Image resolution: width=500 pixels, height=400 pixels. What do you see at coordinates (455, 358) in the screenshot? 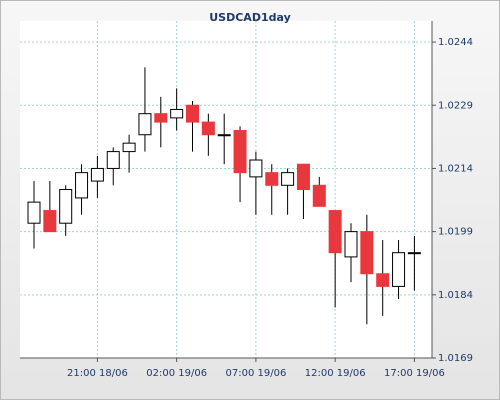
I see `y-tick-label: 1.0169` at bounding box center [455, 358].